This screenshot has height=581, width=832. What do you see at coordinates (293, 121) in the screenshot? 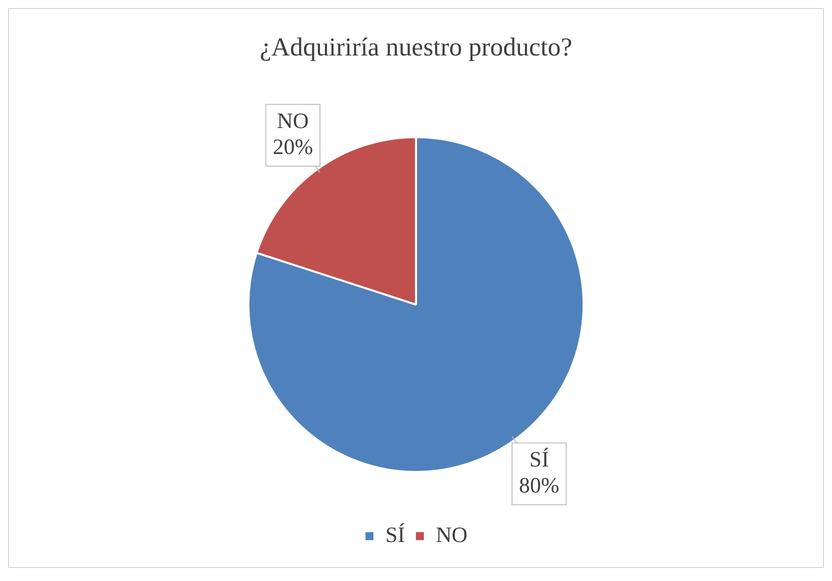
I see `slice-label: NO` at bounding box center [293, 121].